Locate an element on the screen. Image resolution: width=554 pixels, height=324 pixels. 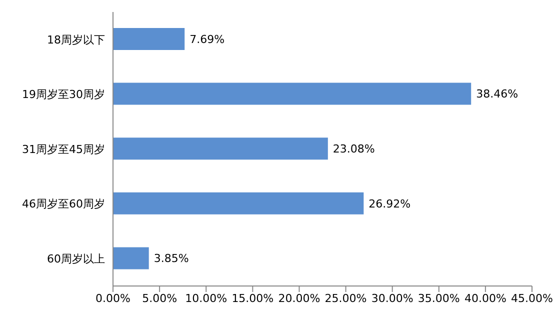
x-tick-label: 45.00% is located at coordinates (532, 298).